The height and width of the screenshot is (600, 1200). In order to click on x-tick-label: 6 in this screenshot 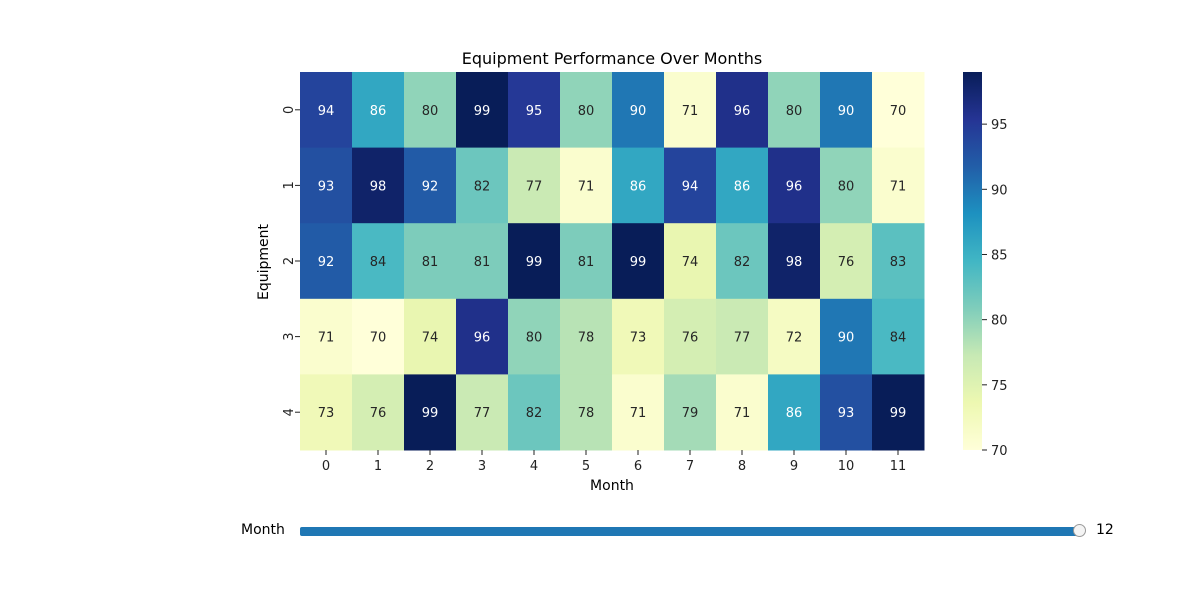, I will do `click(638, 466)`.